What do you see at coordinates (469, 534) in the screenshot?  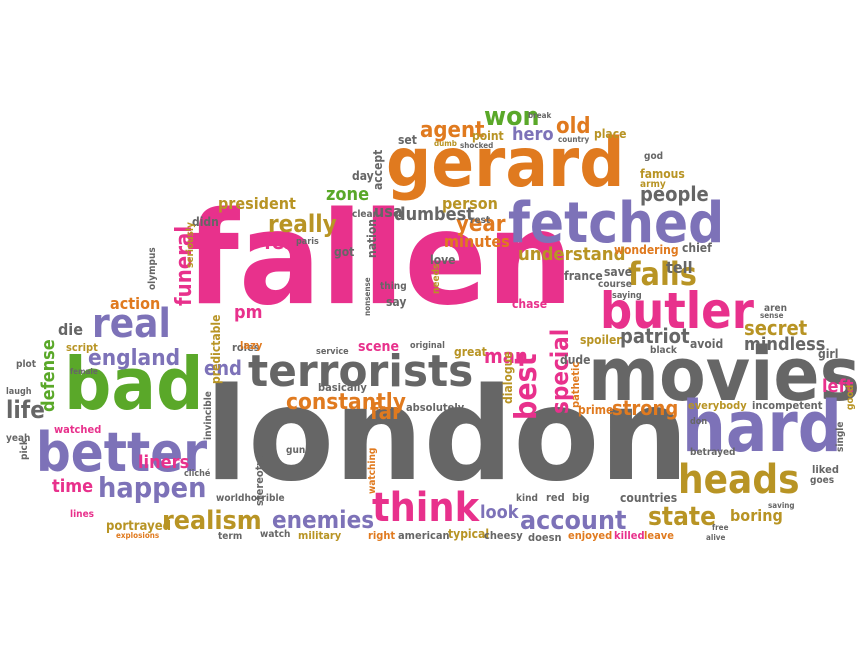 I see `word-typical: typical` at bounding box center [469, 534].